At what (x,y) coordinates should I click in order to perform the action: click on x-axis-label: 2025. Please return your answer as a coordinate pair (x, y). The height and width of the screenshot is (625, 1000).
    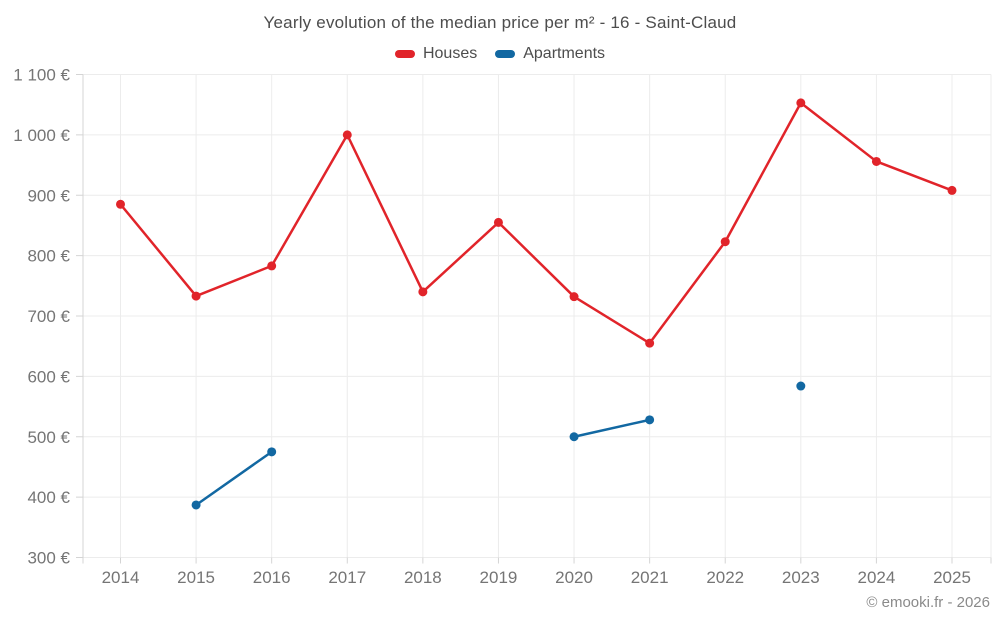
    Looking at the image, I should click on (952, 577).